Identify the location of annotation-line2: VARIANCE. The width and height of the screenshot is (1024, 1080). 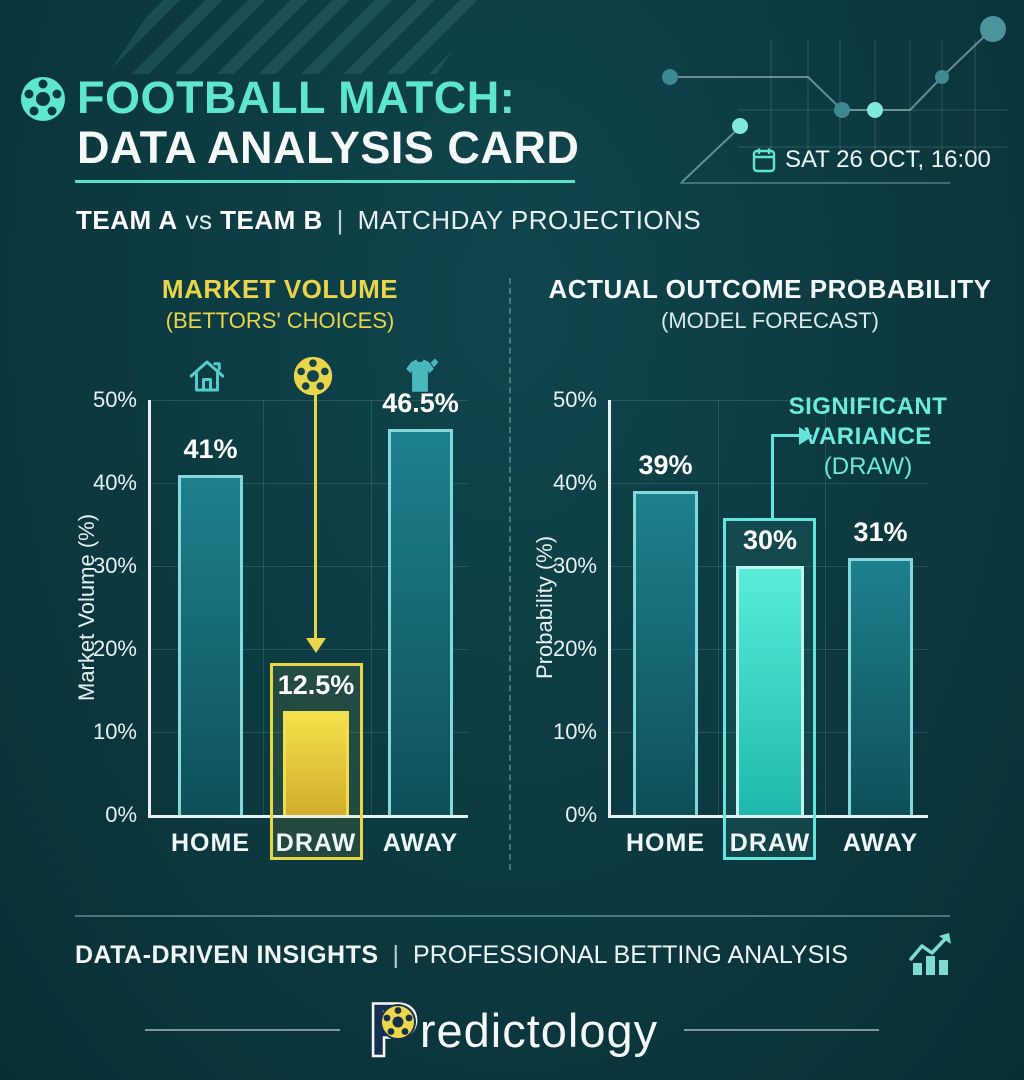
(868, 436).